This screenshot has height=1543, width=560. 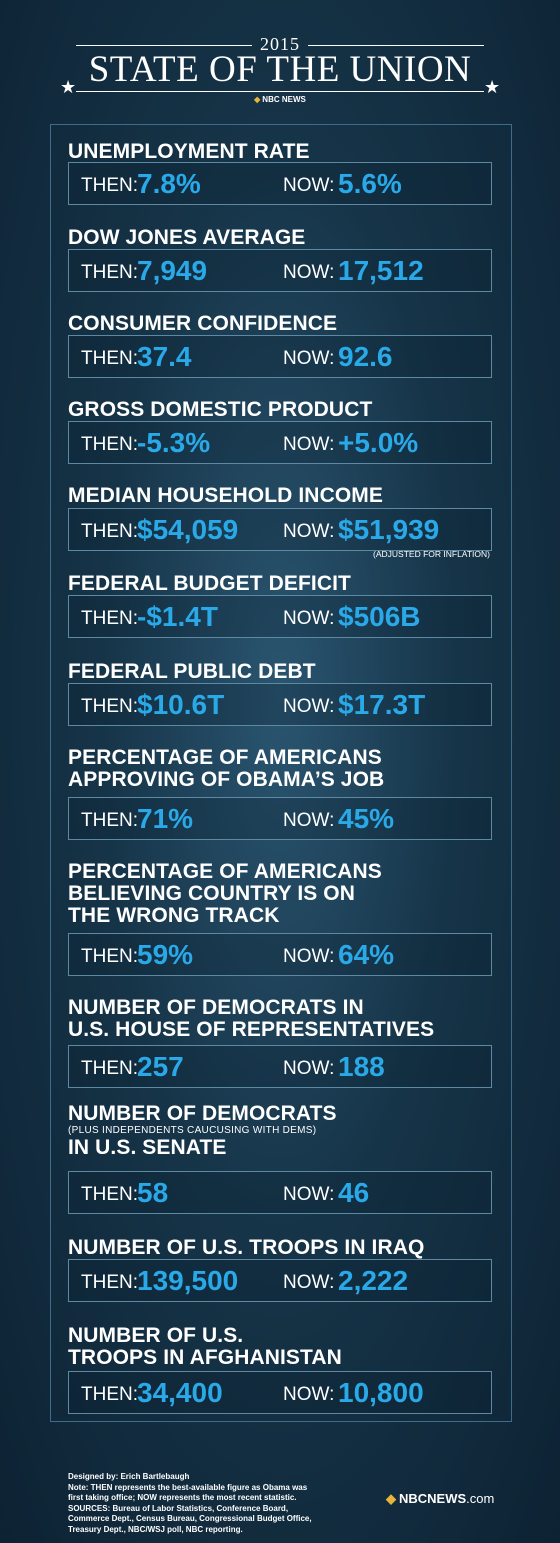 I want to click on now-value: 5.6%, so click(x=370, y=183).